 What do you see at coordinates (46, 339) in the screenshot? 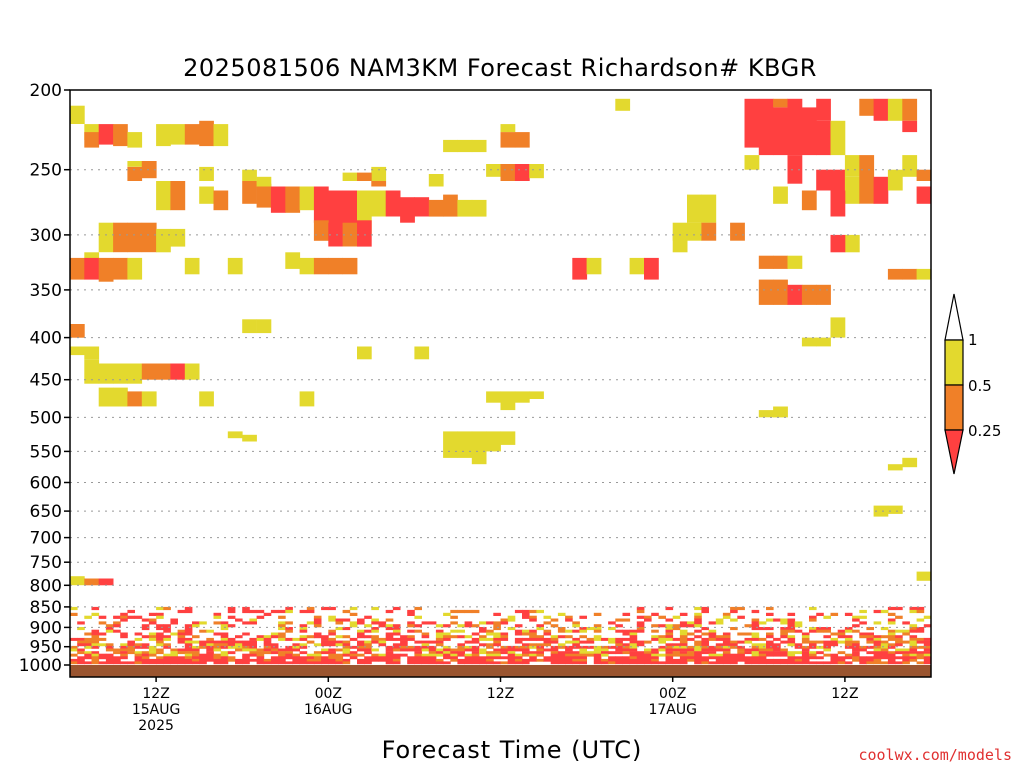
I see `y-tick-label: 400` at bounding box center [46, 339].